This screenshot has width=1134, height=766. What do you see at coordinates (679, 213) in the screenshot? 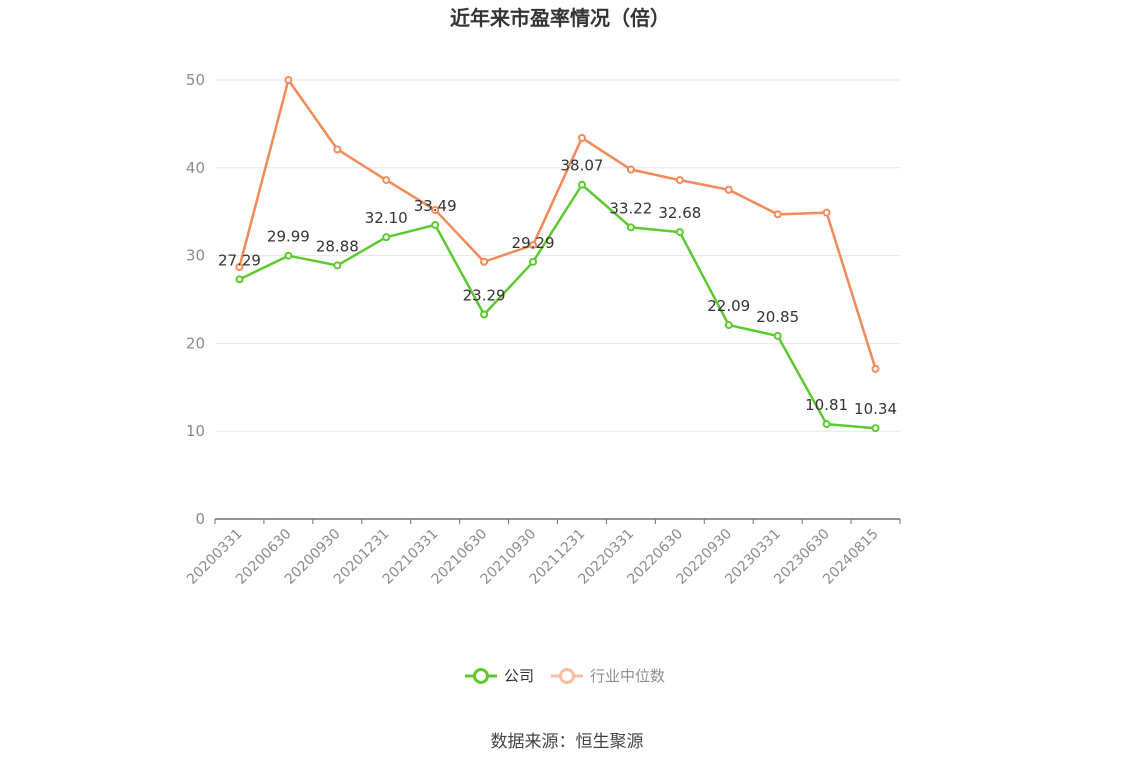
I see `company-data-label: 32.68` at bounding box center [679, 213].